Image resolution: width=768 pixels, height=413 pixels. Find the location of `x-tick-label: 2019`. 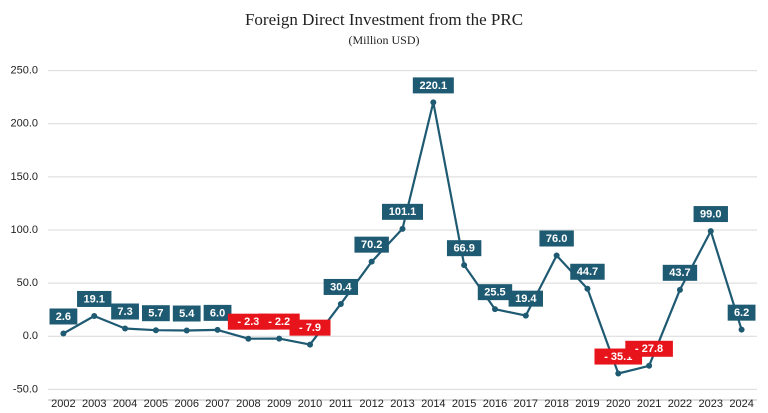

x-tick-label: 2019 is located at coordinates (587, 404).